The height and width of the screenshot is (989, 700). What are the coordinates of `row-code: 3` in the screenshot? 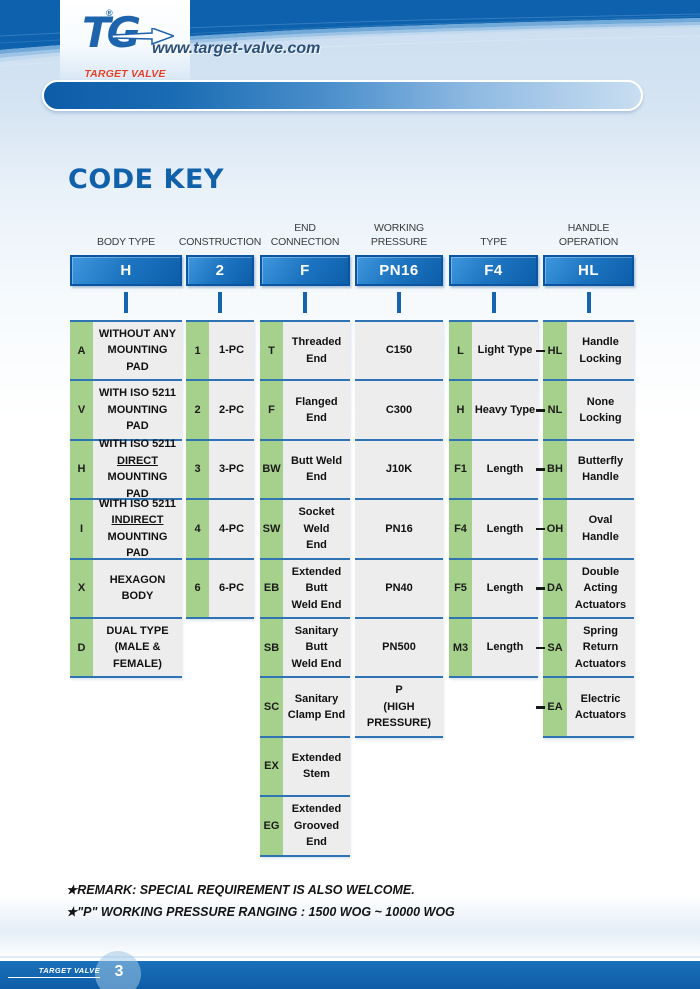 It's located at (197, 469).